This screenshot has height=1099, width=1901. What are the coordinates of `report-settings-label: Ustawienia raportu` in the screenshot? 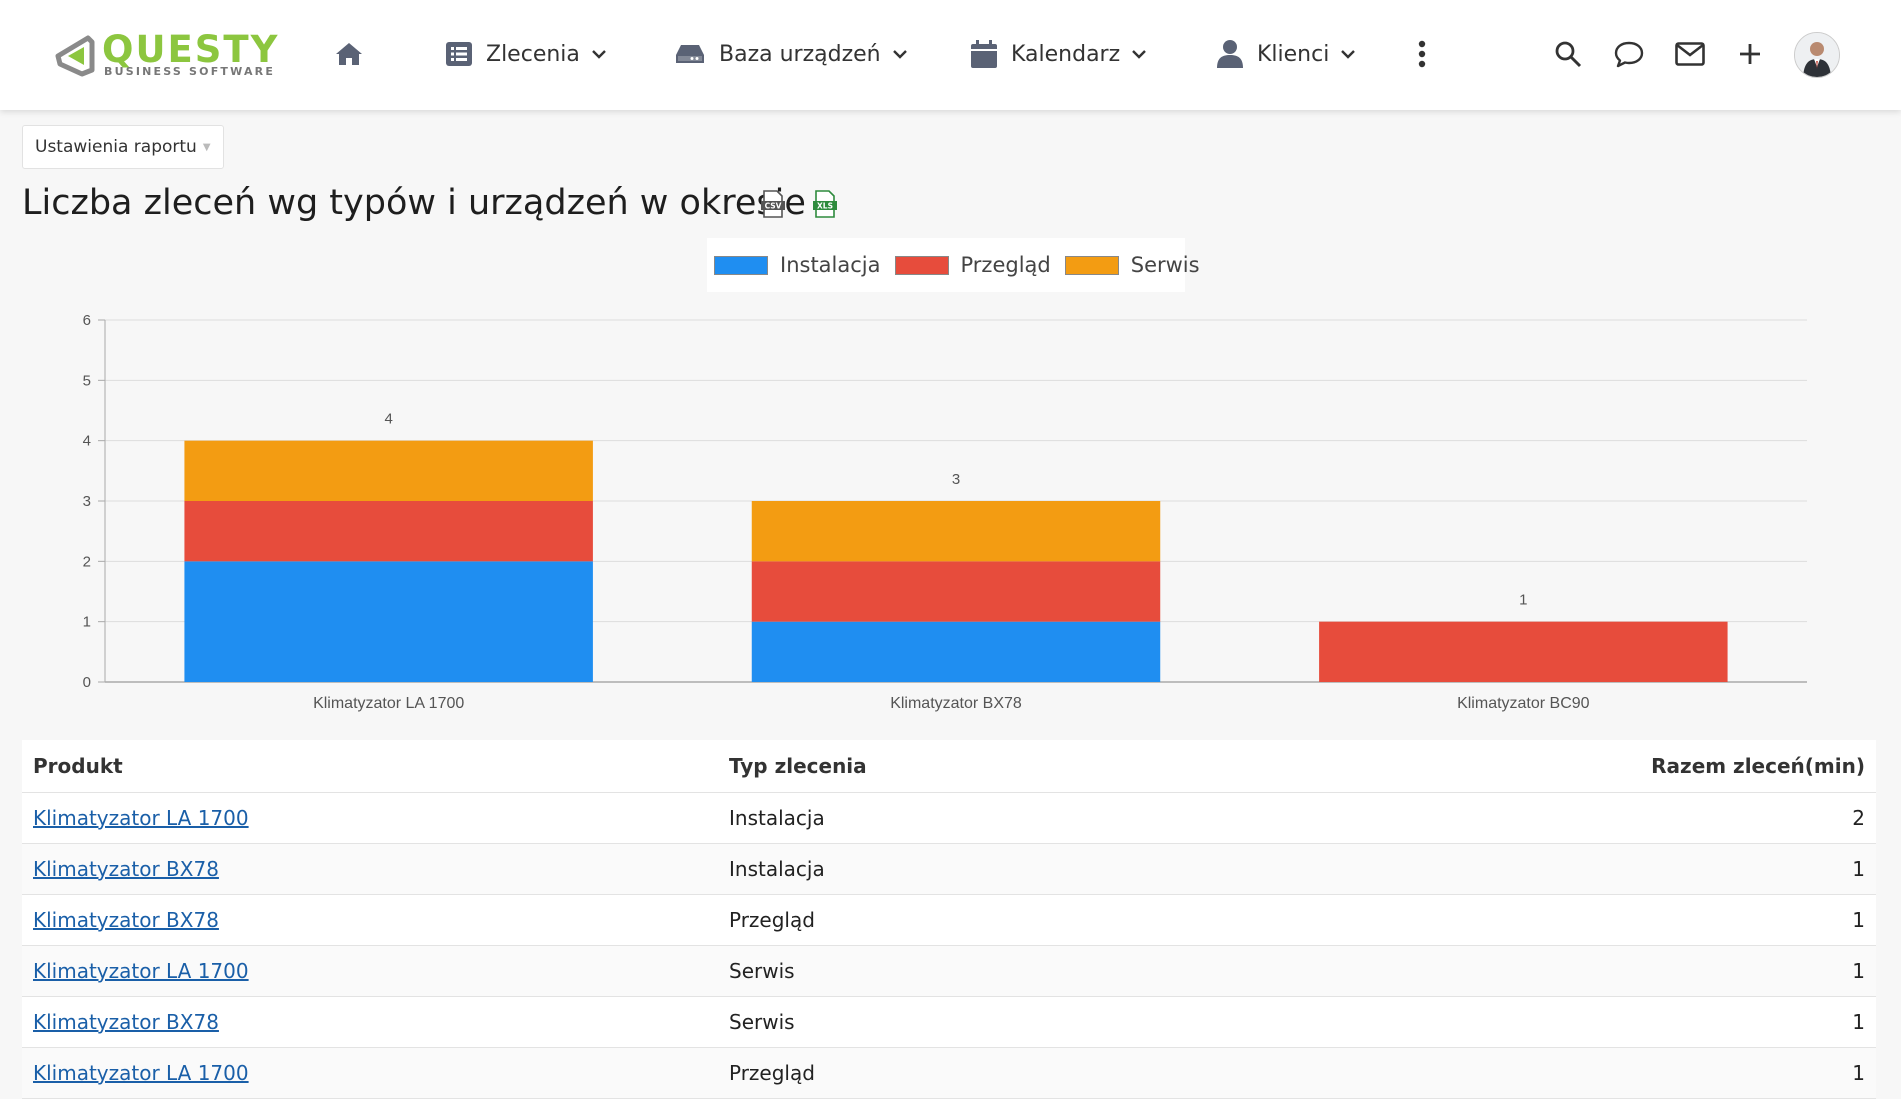 It's located at (116, 147).